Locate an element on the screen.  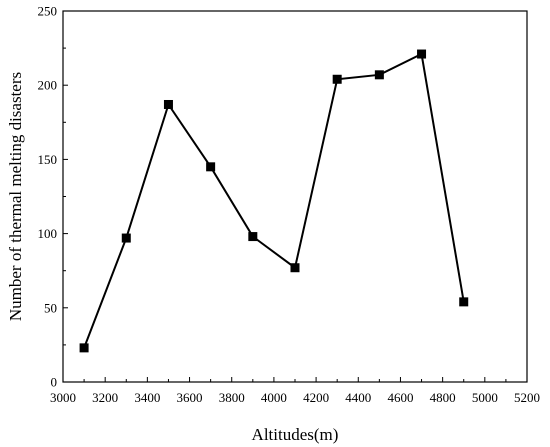
y-tick-label: 50 is located at coordinates (50, 307).